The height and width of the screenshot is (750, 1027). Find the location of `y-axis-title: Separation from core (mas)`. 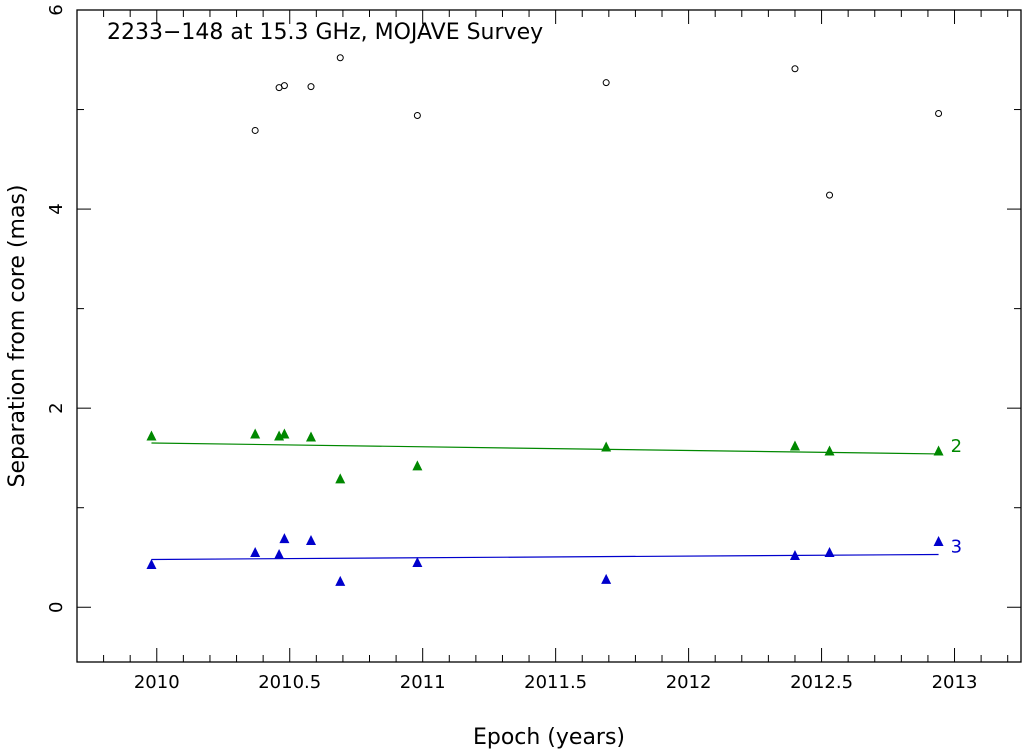

y-axis-title: Separation from core (mas) is located at coordinates (17, 336).